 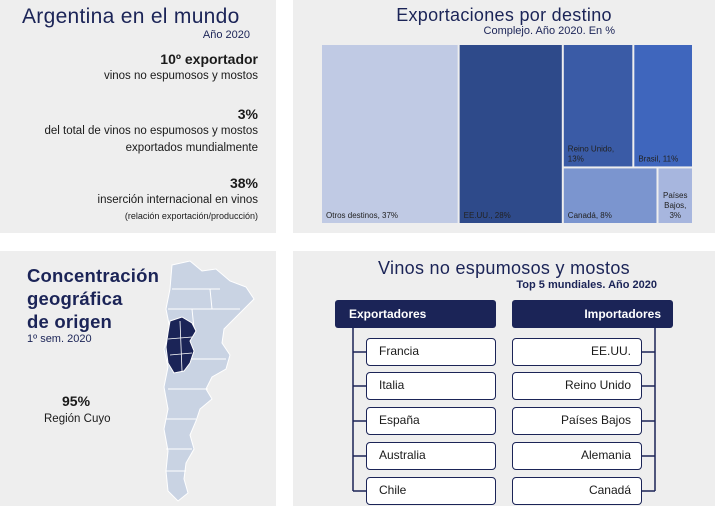 What do you see at coordinates (577, 491) in the screenshot?
I see `importer-item: Canadá` at bounding box center [577, 491].